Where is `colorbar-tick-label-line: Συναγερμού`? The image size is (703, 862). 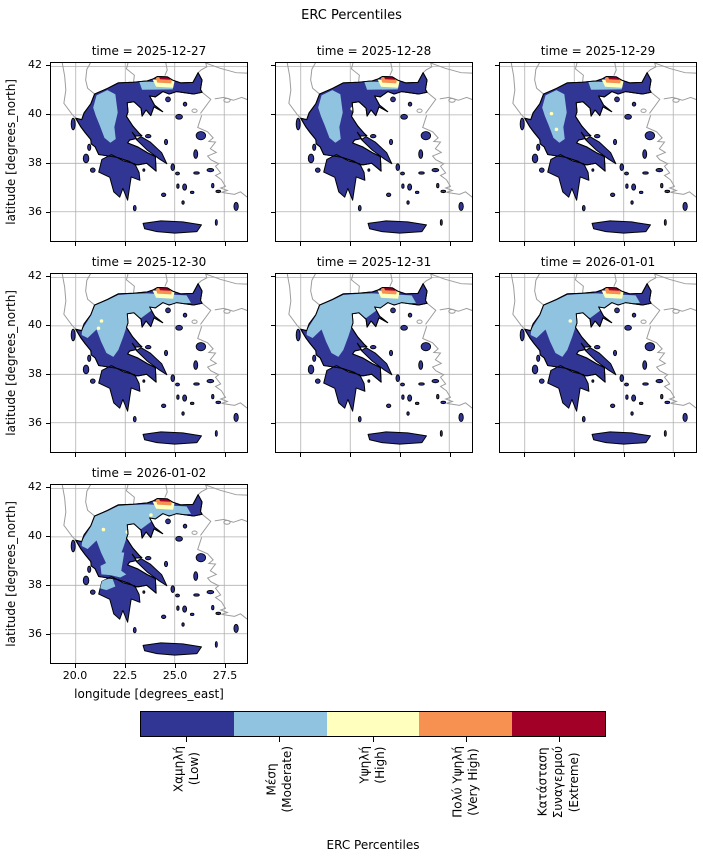 colorbar-tick-label-line: Συναγερμού is located at coordinates (558, 782).